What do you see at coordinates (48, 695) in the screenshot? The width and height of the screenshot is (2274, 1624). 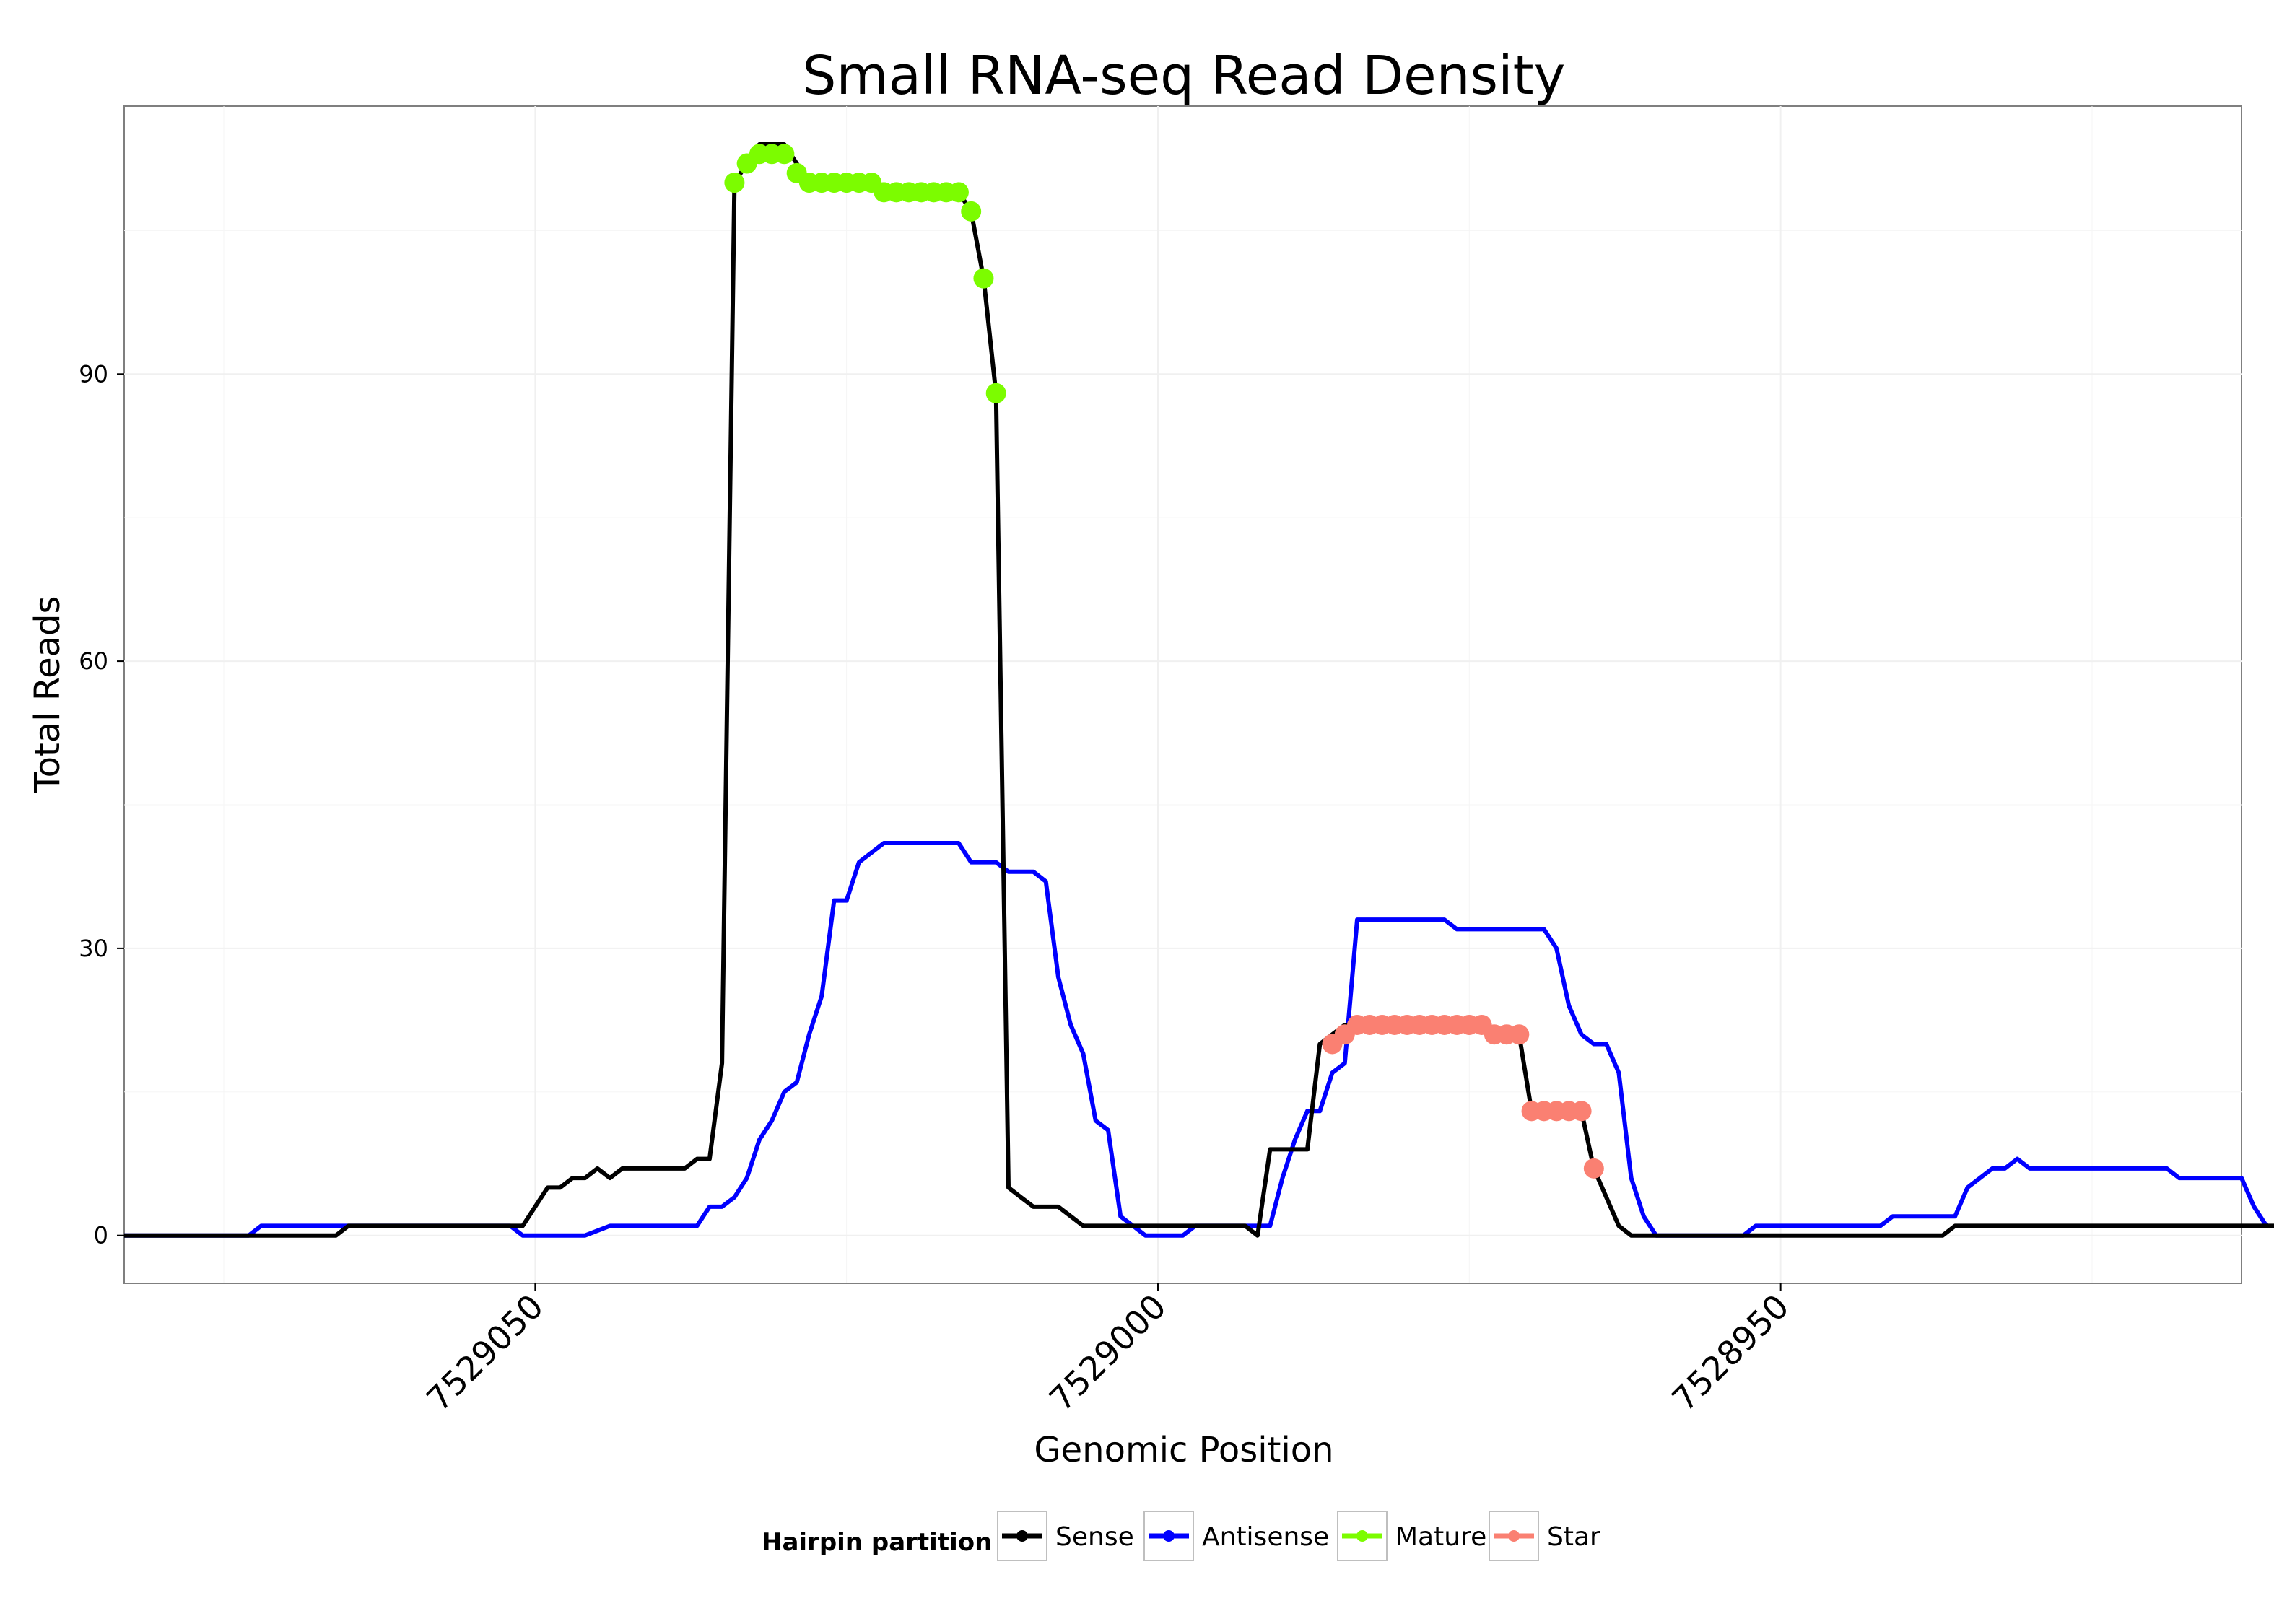 I see `y-axis-label: Total Reads` at bounding box center [48, 695].